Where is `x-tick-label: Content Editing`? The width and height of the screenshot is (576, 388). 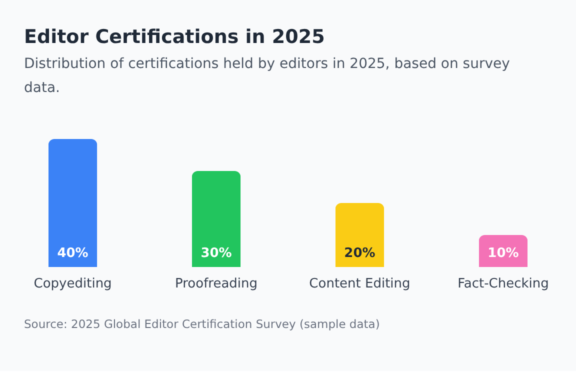
x-tick-label: Content Editing is located at coordinates (359, 284).